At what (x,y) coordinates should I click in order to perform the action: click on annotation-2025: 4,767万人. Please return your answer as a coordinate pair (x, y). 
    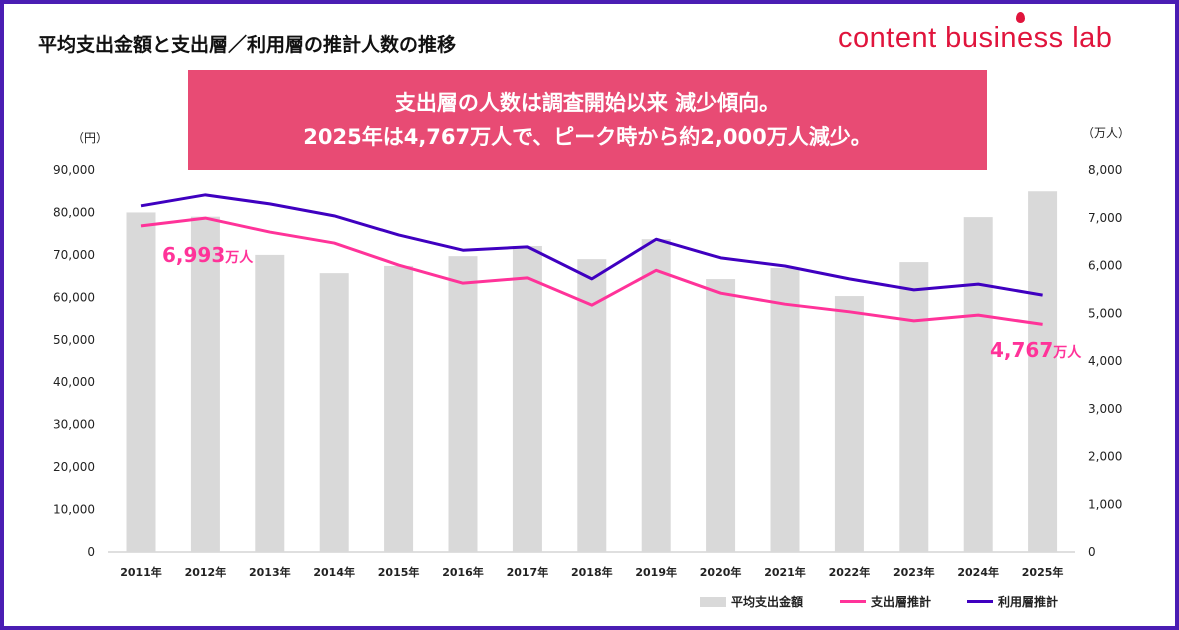
    Looking at the image, I should click on (1036, 350).